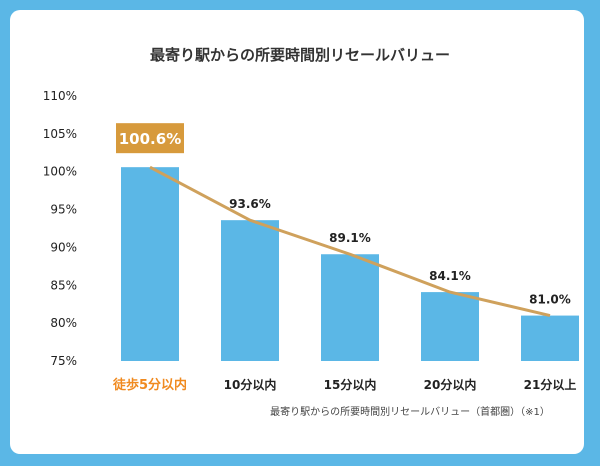  What do you see at coordinates (149, 385) in the screenshot?
I see `category-label: 徒歩5分以内` at bounding box center [149, 385].